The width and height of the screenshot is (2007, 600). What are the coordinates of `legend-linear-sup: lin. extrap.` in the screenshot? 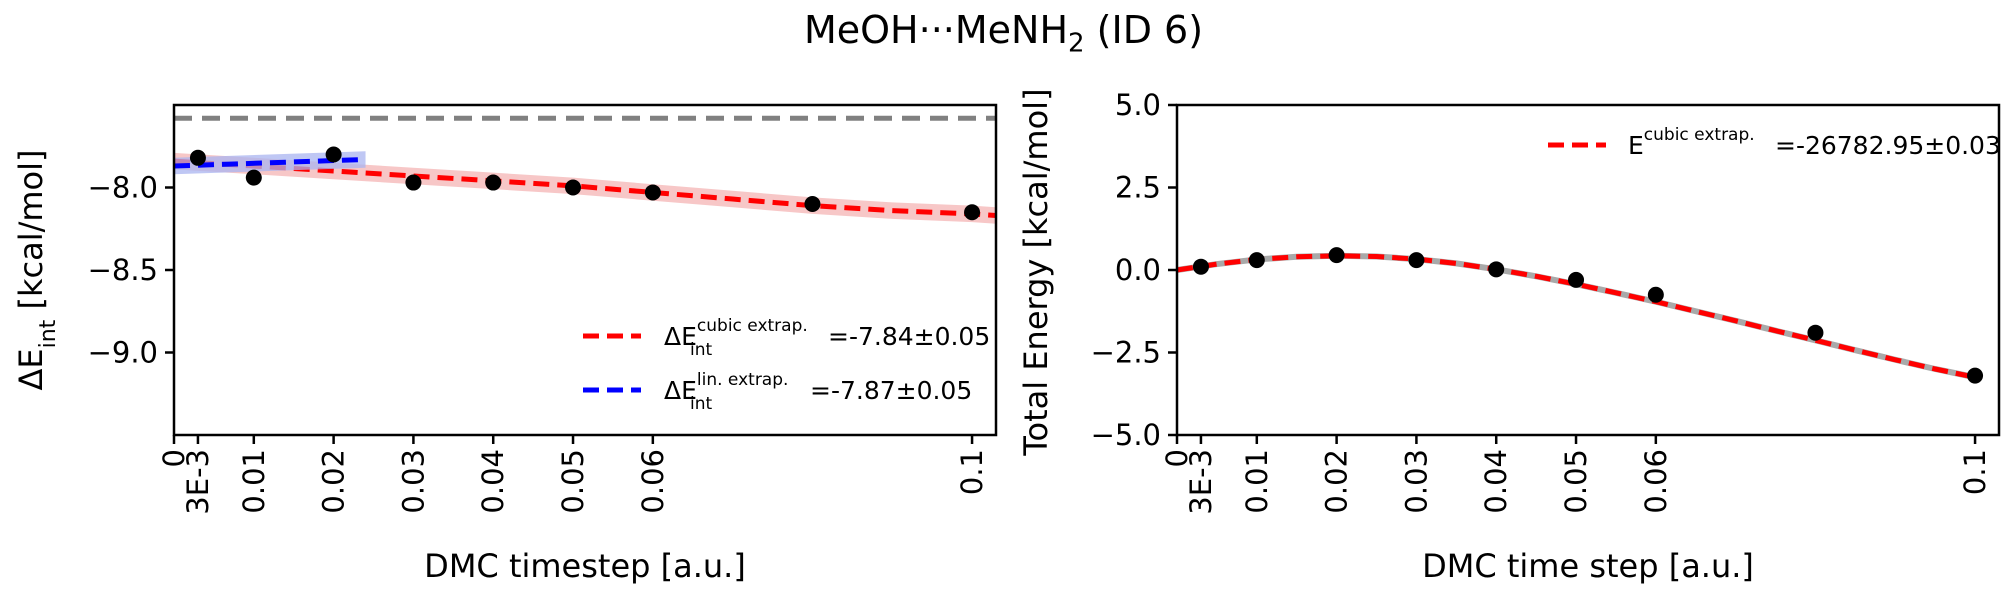 It's located at (743, 380).